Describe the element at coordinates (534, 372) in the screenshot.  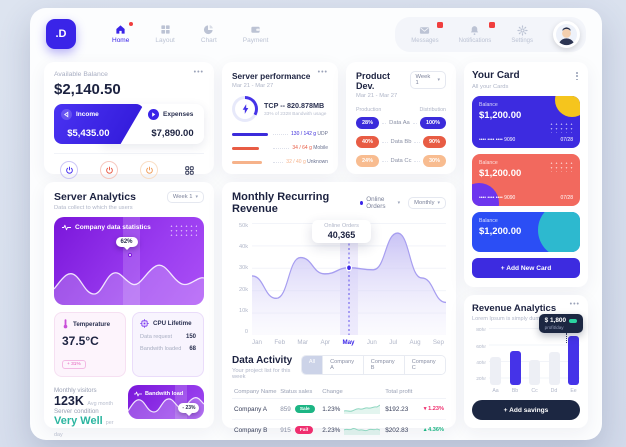
I see `revenue-bar-cc` at that location.